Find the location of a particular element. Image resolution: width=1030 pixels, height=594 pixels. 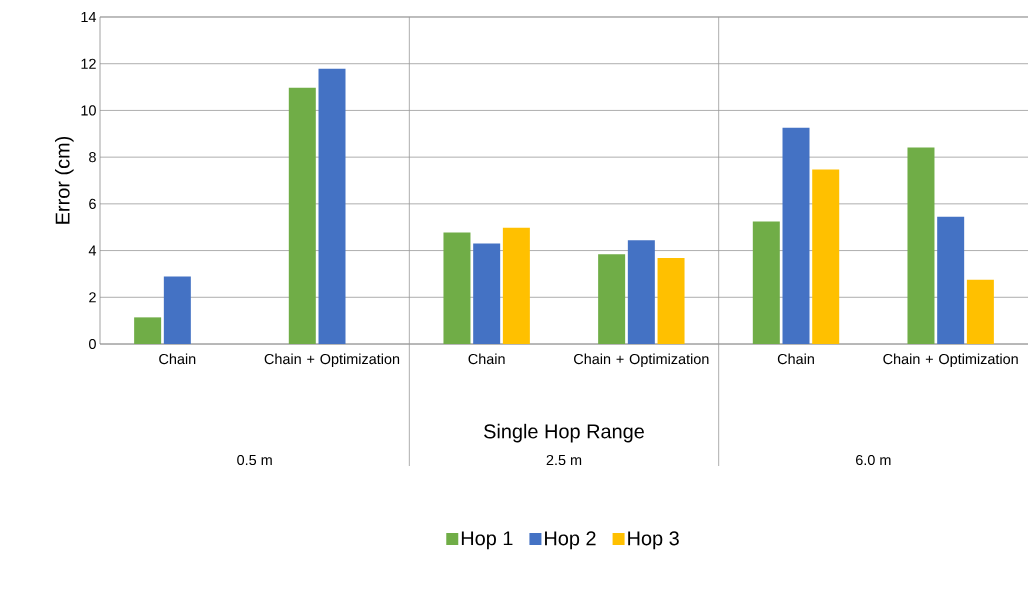

y-tick-label: 4 is located at coordinates (92, 250).